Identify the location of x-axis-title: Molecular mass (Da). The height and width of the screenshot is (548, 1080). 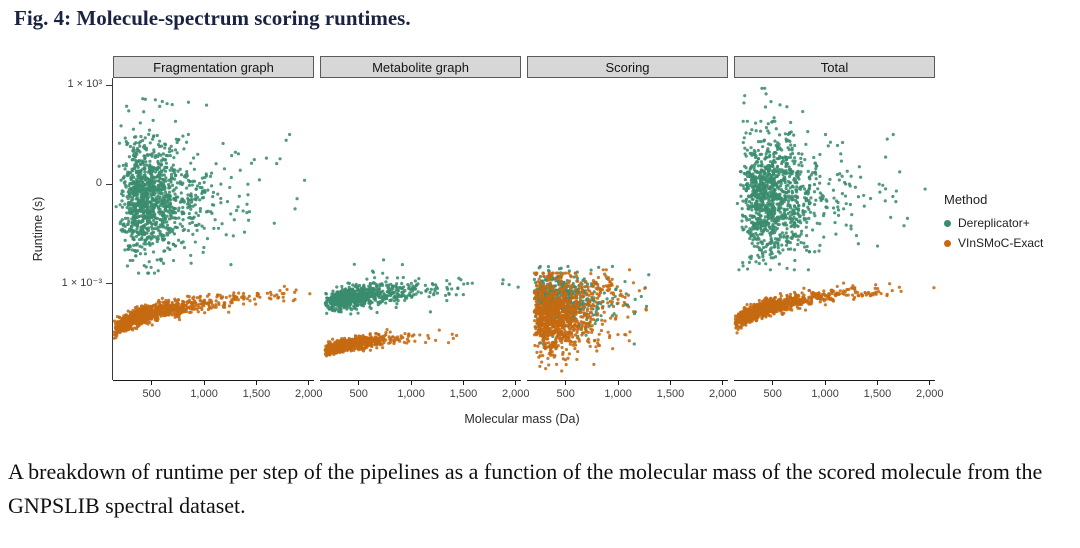
(522, 419).